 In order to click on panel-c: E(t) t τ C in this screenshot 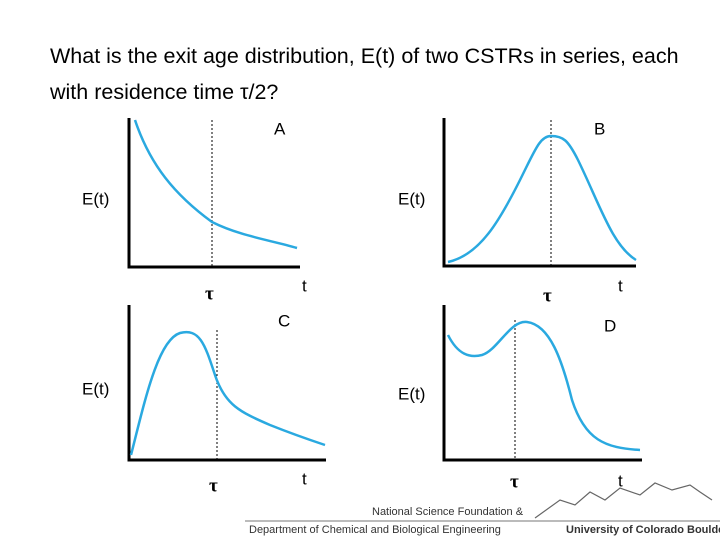, I will do `click(204, 400)`.